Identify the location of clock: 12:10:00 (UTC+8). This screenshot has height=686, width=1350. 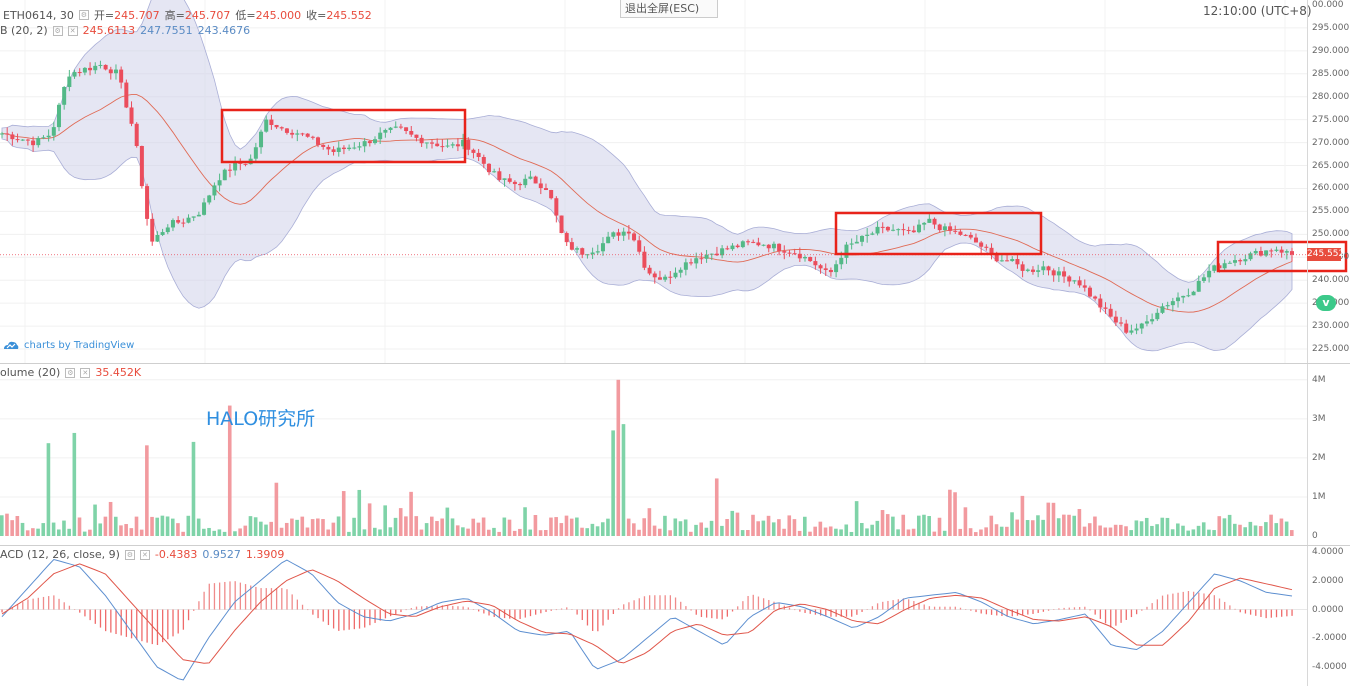
(1257, 11).